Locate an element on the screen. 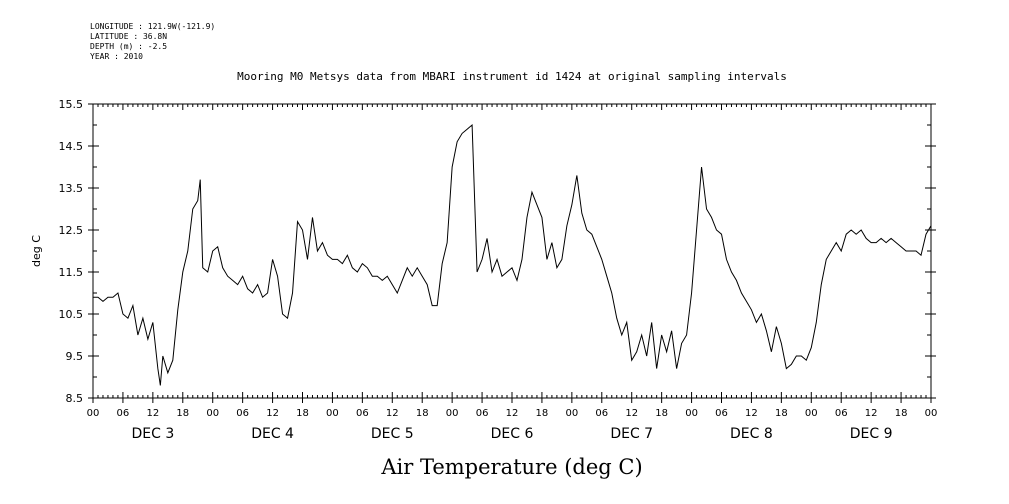 Image resolution: width=1009 pixels, height=504 pixels. year-text: YEAR : 2010 is located at coordinates (116, 56).